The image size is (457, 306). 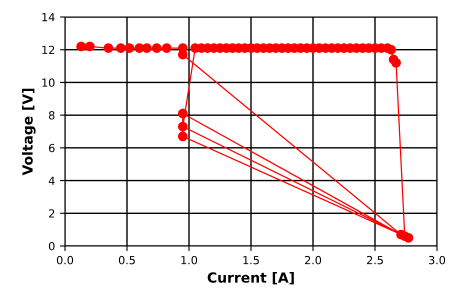 What do you see at coordinates (48, 17) in the screenshot?
I see `y-tick-label: 14` at bounding box center [48, 17].